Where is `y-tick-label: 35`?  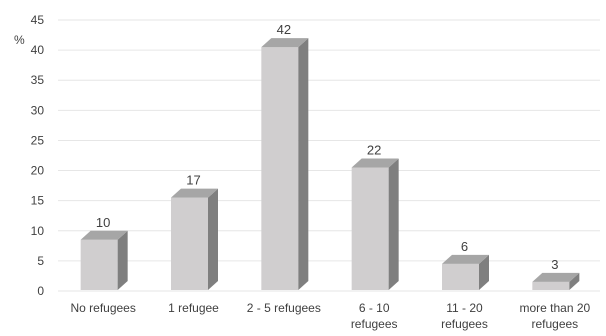 y-tick-label: 35 is located at coordinates (38, 80).